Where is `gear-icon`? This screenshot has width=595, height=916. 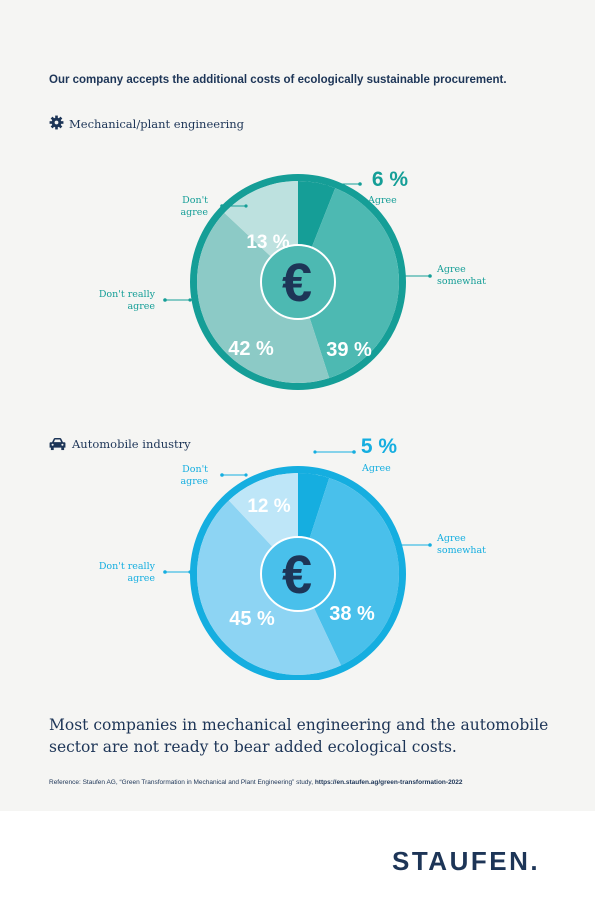
gear-icon is located at coordinates (56, 122).